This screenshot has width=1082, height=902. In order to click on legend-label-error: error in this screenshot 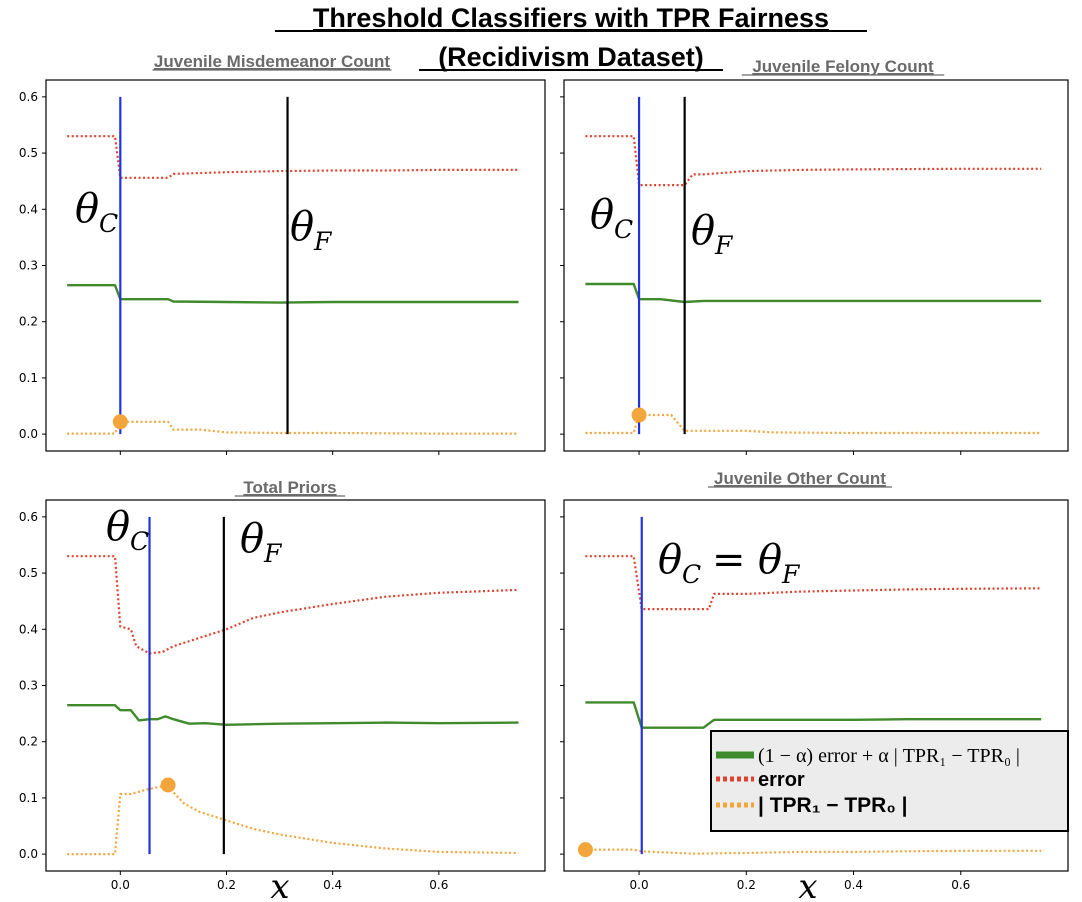, I will do `click(781, 780)`.